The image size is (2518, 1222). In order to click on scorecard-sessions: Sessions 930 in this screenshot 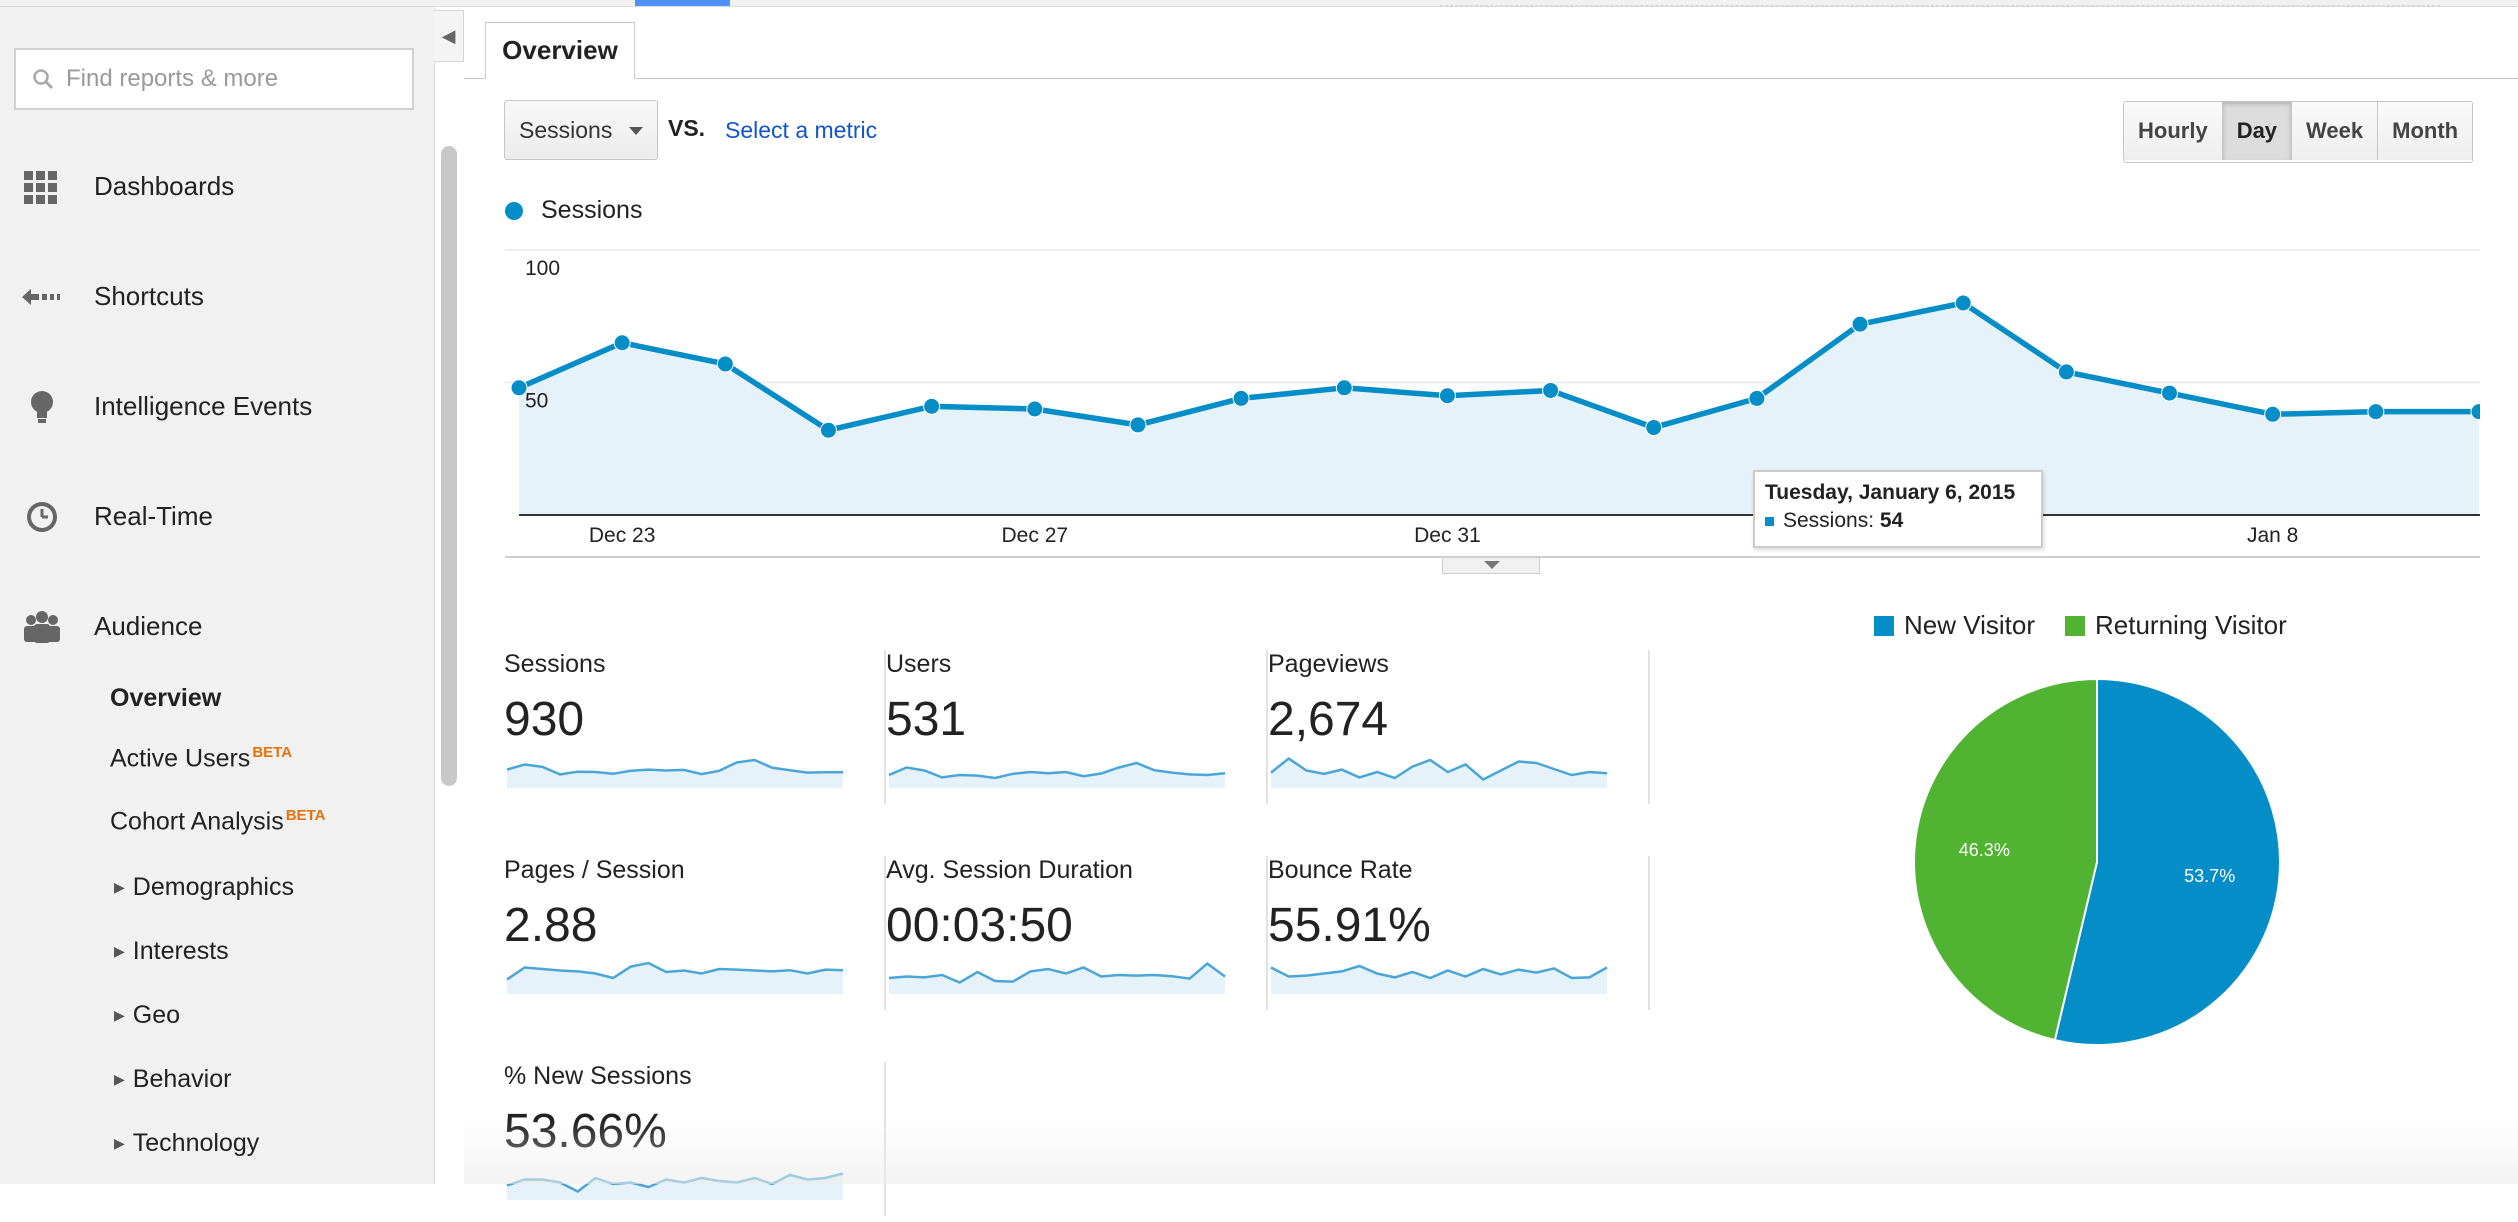, I will do `click(695, 730)`.